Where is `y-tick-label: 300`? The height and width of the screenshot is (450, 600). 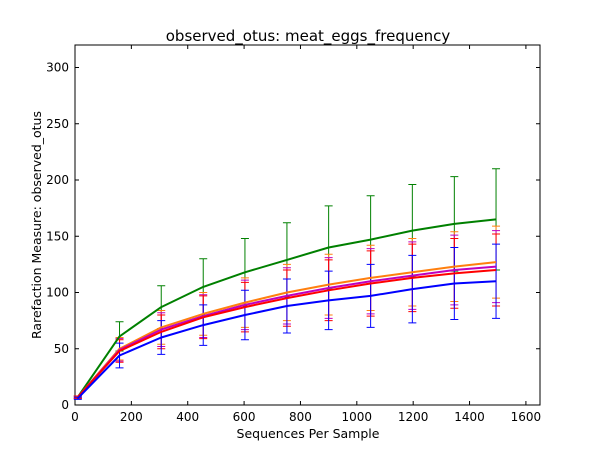
y-tick-label: 300 is located at coordinates (57, 68).